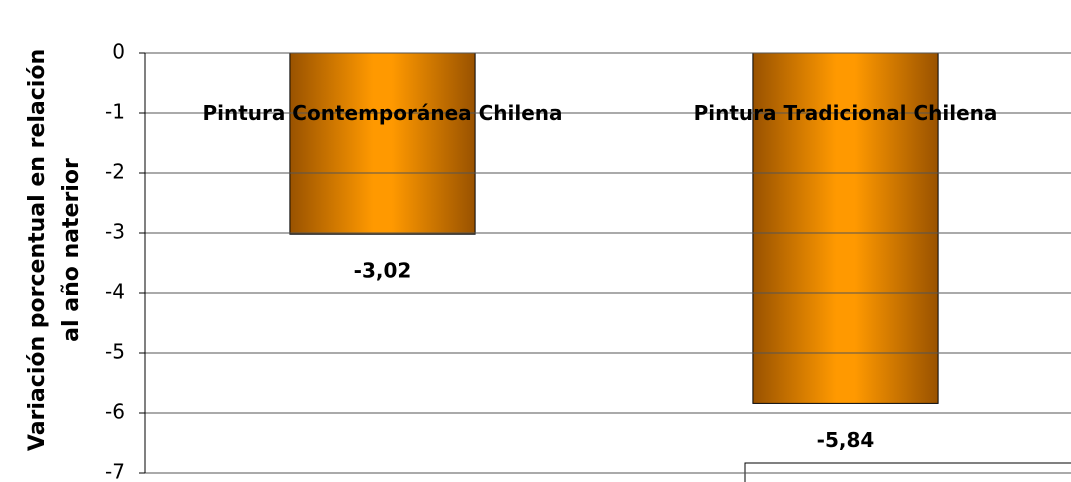 The width and height of the screenshot is (1071, 482). What do you see at coordinates (383, 271) in the screenshot?
I see `data-label: -3,02` at bounding box center [383, 271].